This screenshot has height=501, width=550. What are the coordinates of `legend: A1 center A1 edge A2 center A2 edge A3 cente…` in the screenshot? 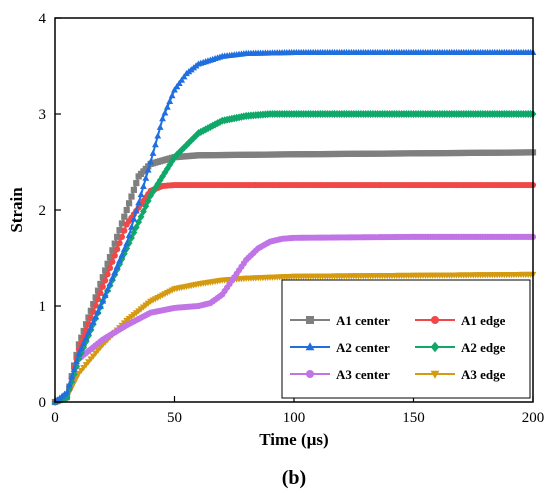 It's located at (406, 339).